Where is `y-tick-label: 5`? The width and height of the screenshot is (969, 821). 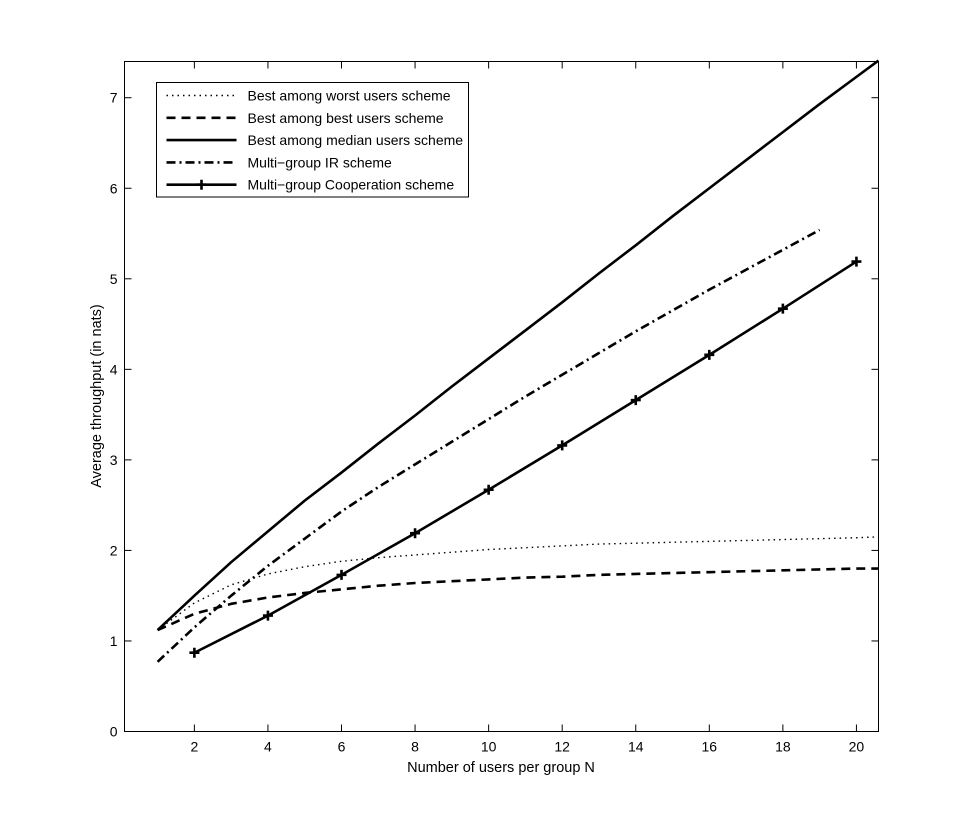 y-tick-label: 5 is located at coordinates (114, 279).